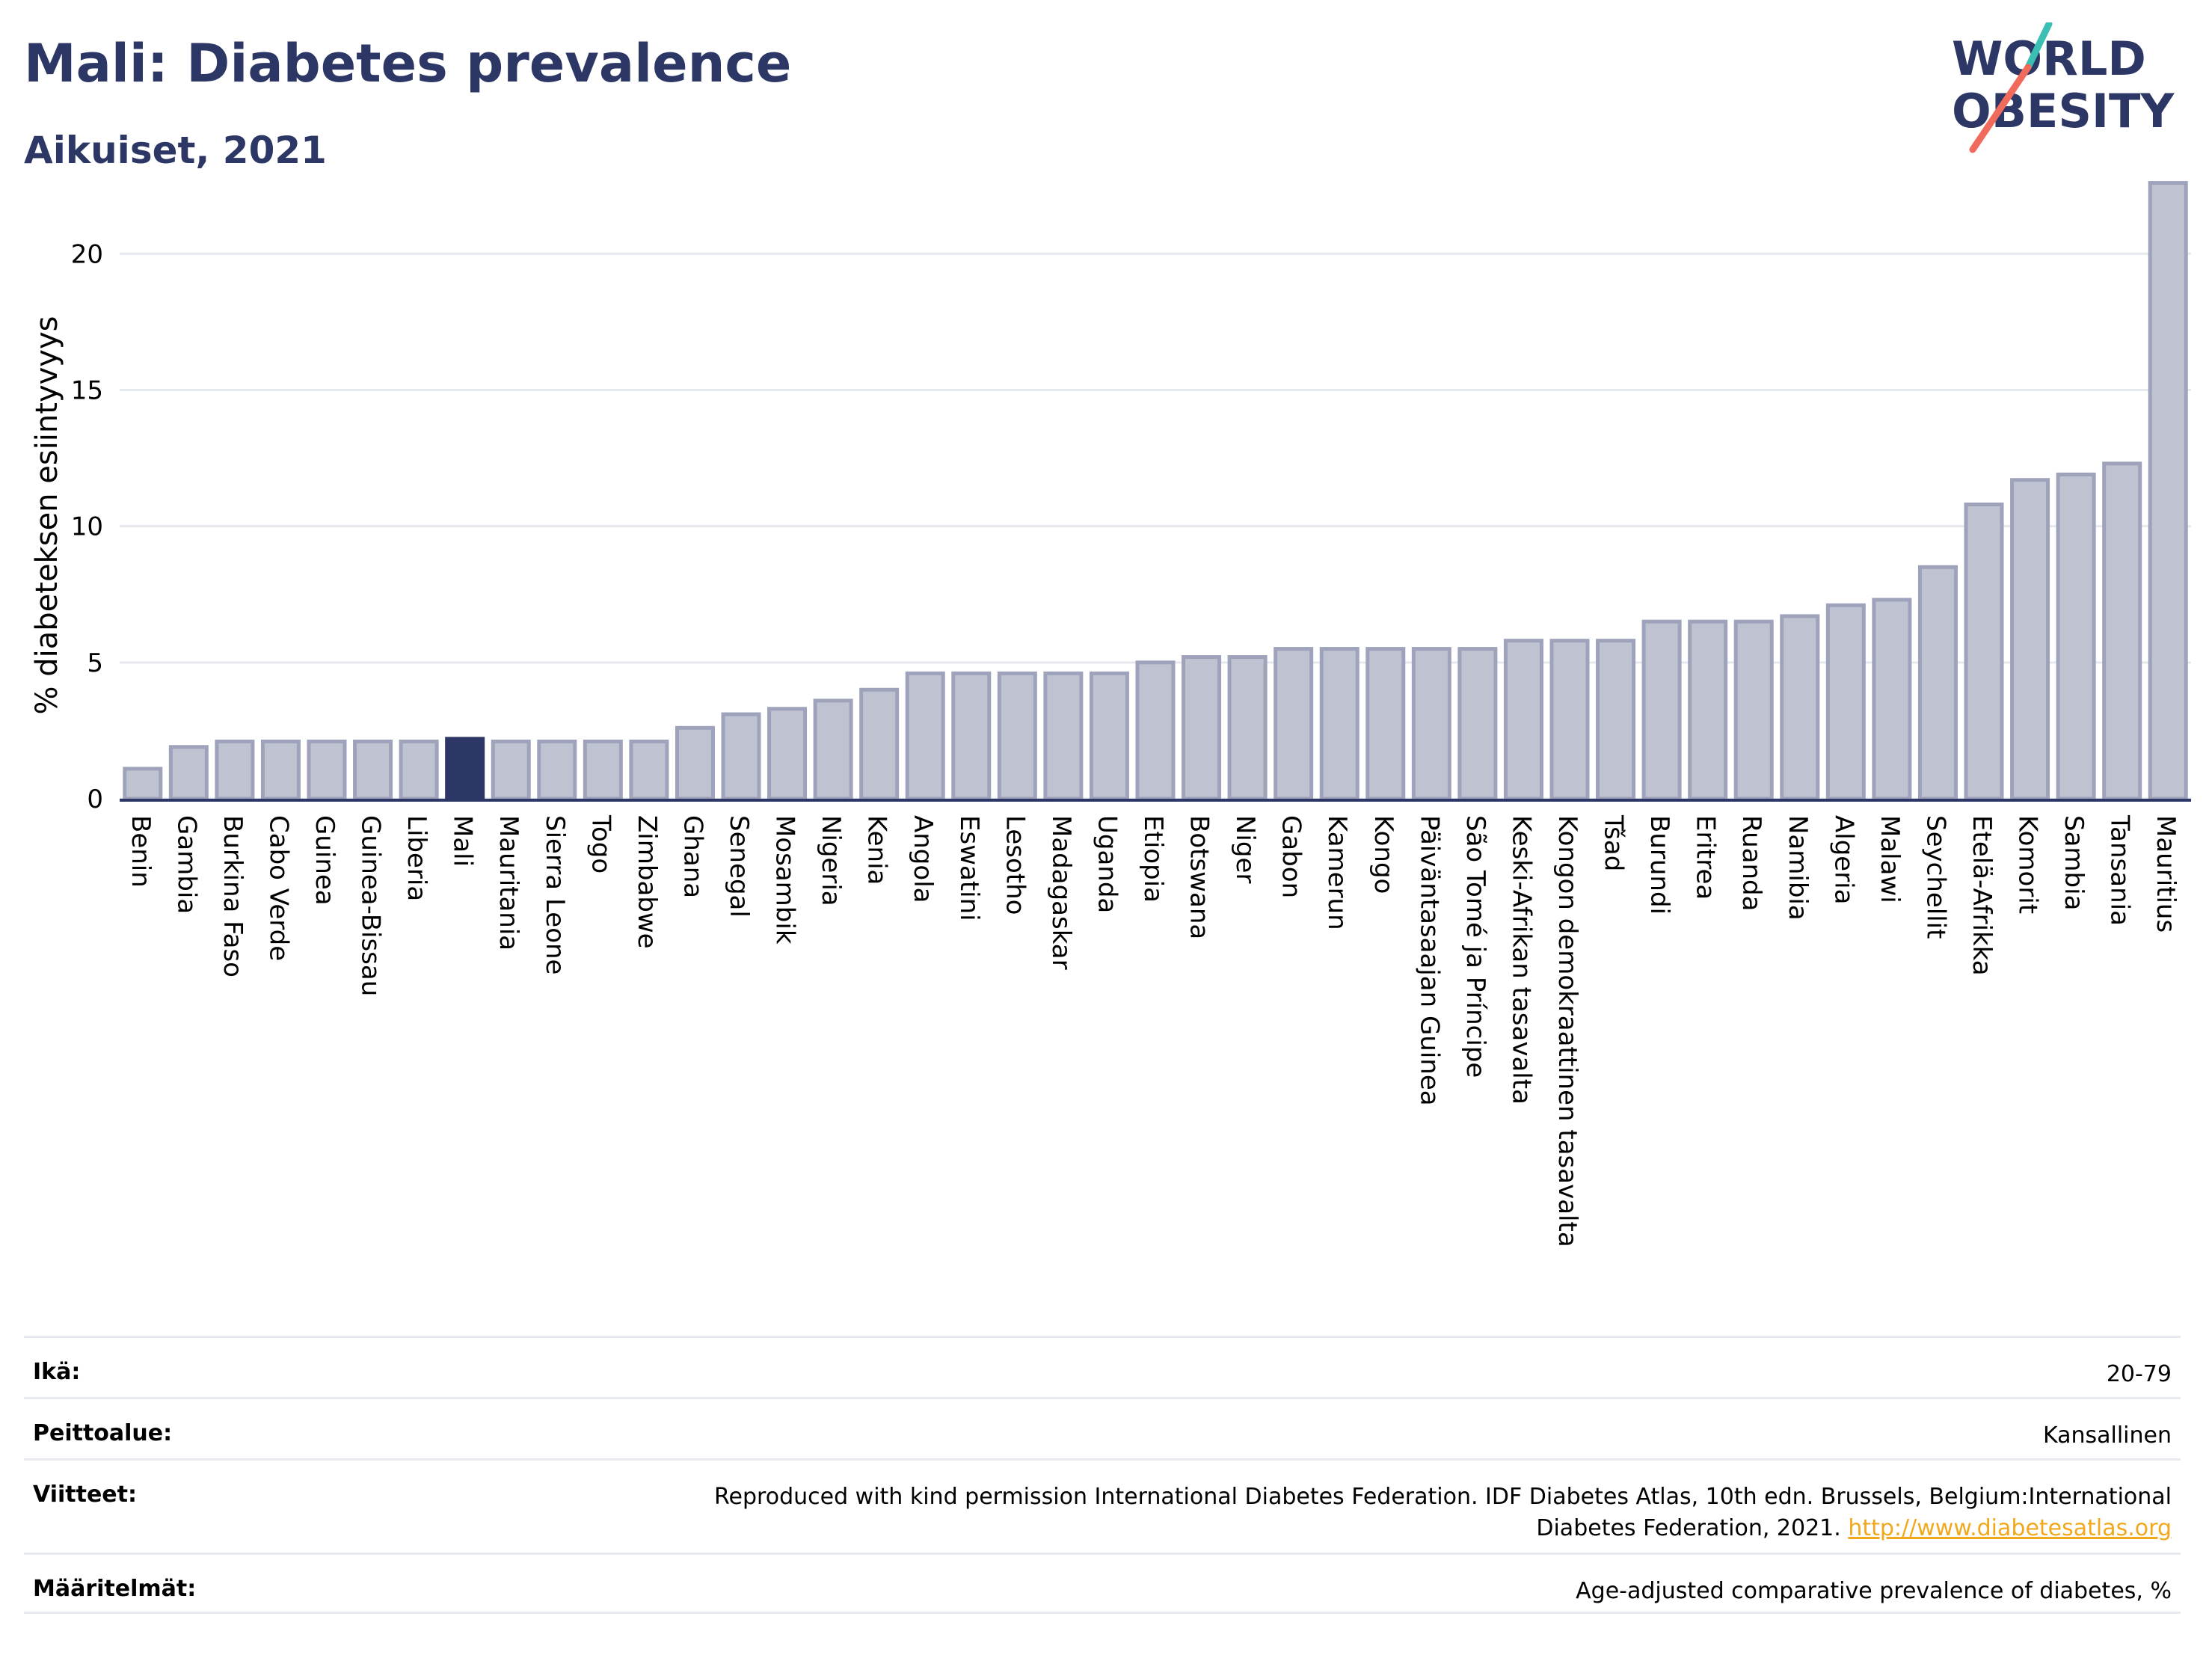 The width and height of the screenshot is (2212, 1655). What do you see at coordinates (1569, 720) in the screenshot?
I see `bar-kongon-demokraattinen-tasavalta` at bounding box center [1569, 720].